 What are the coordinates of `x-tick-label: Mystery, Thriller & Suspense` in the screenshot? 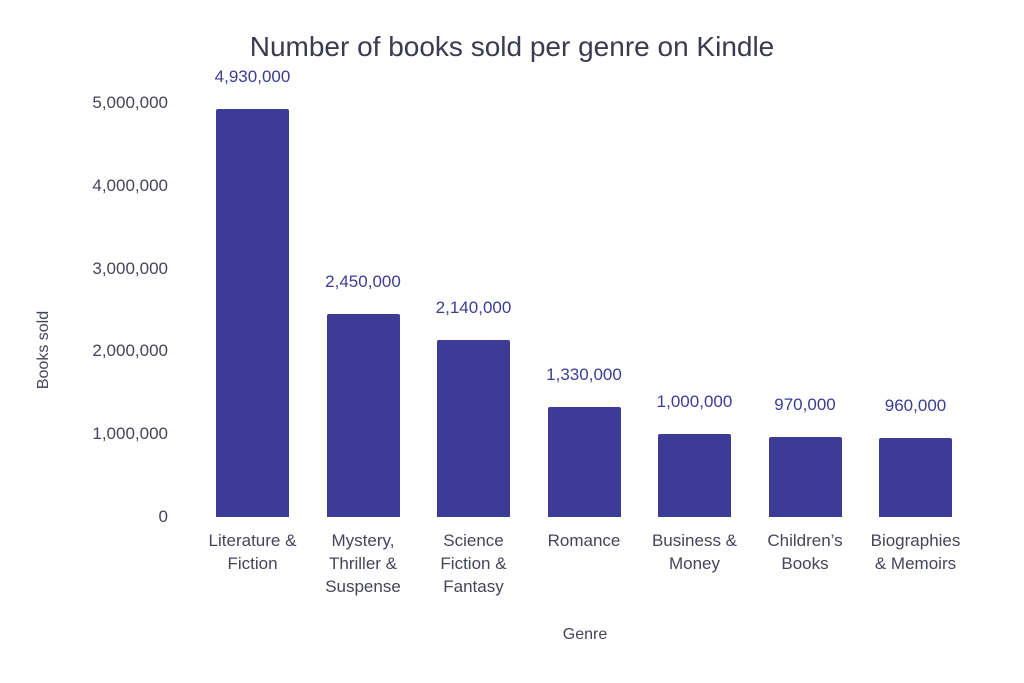 It's located at (363, 563).